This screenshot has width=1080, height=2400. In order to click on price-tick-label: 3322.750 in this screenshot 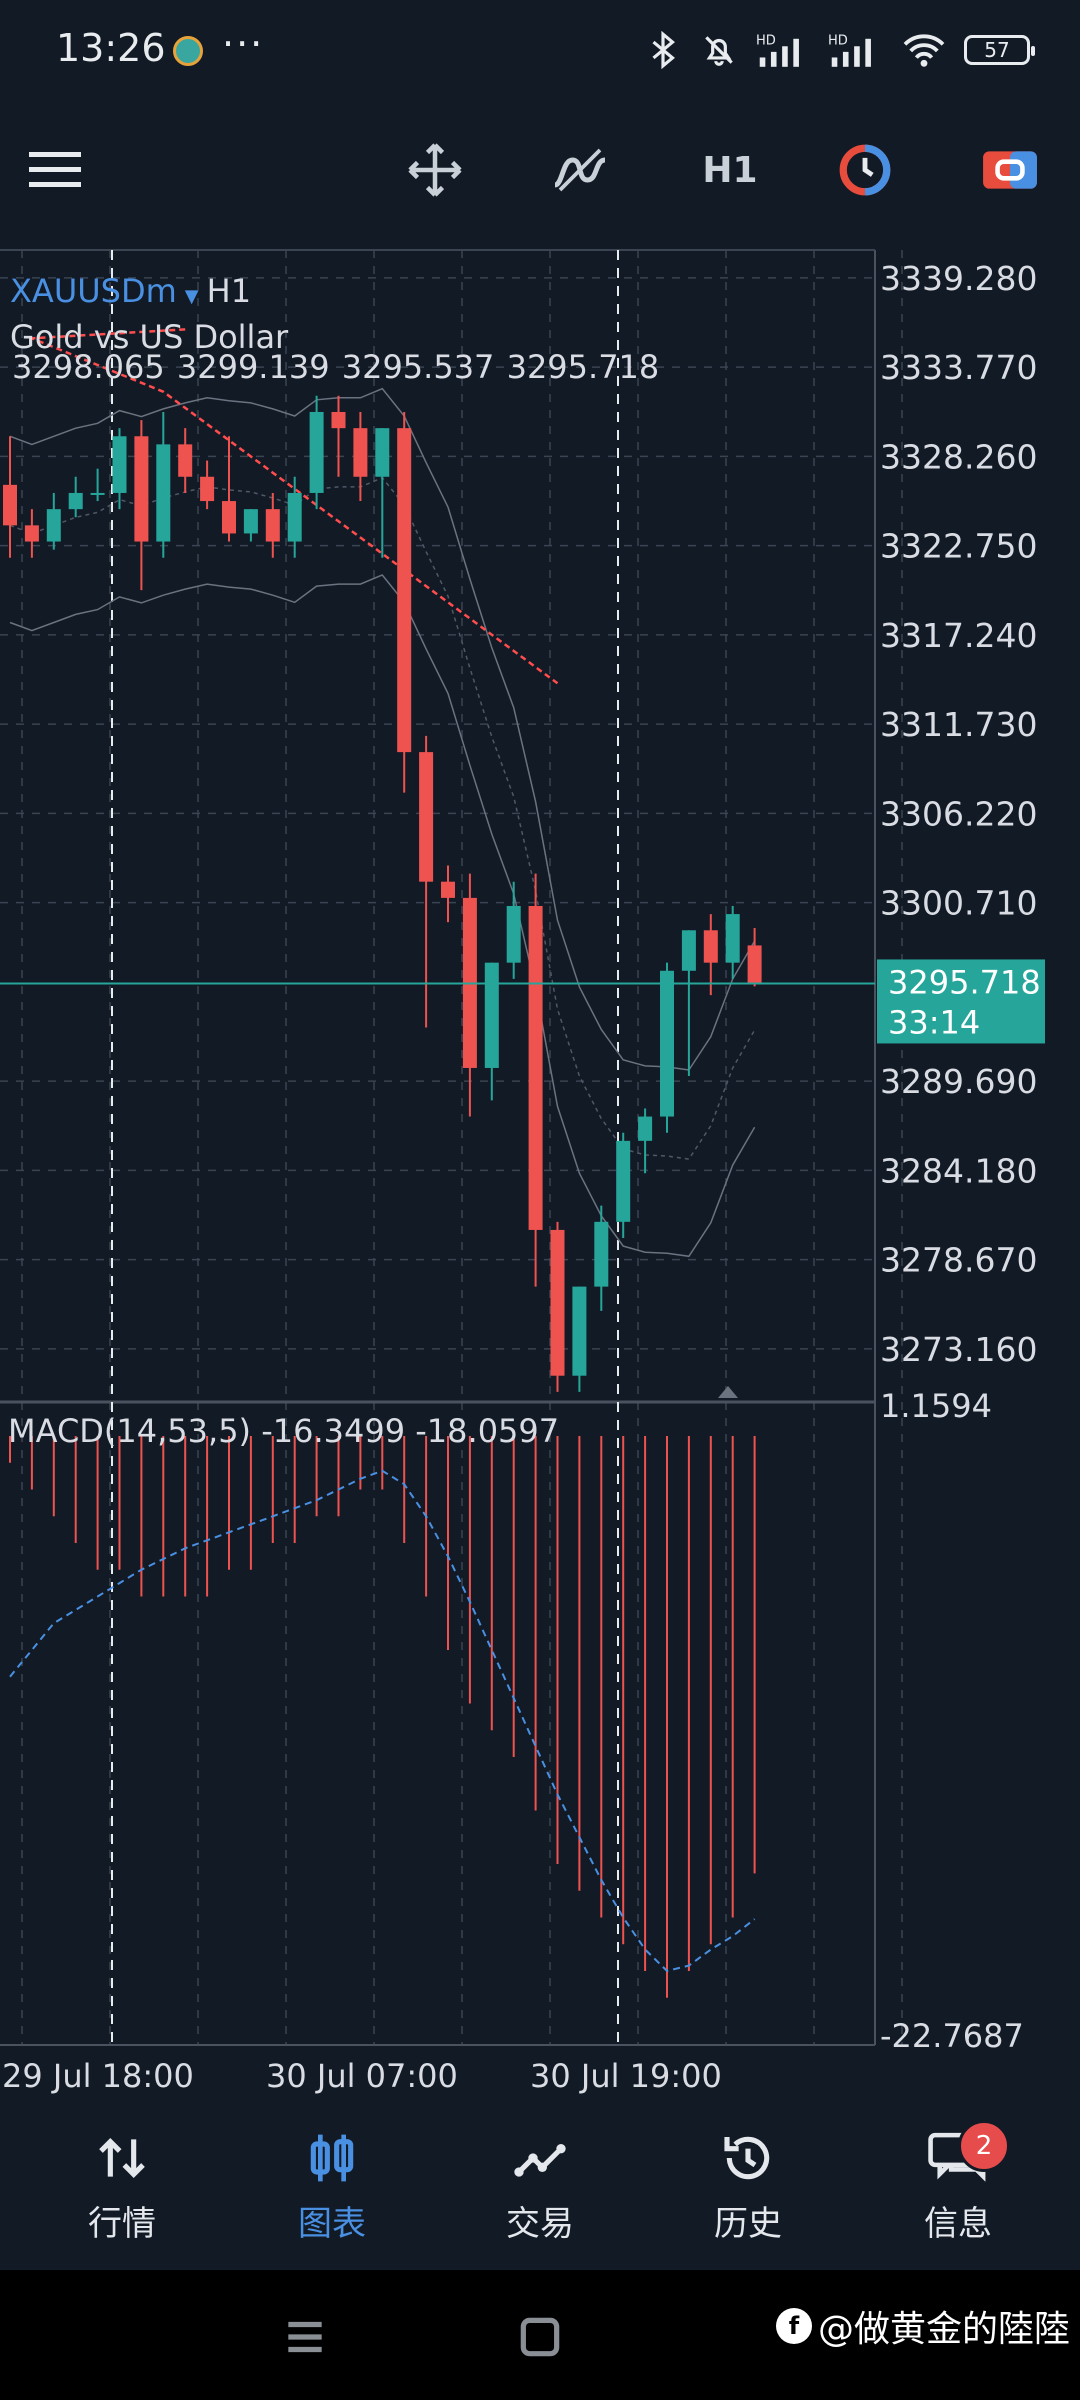, I will do `click(958, 546)`.